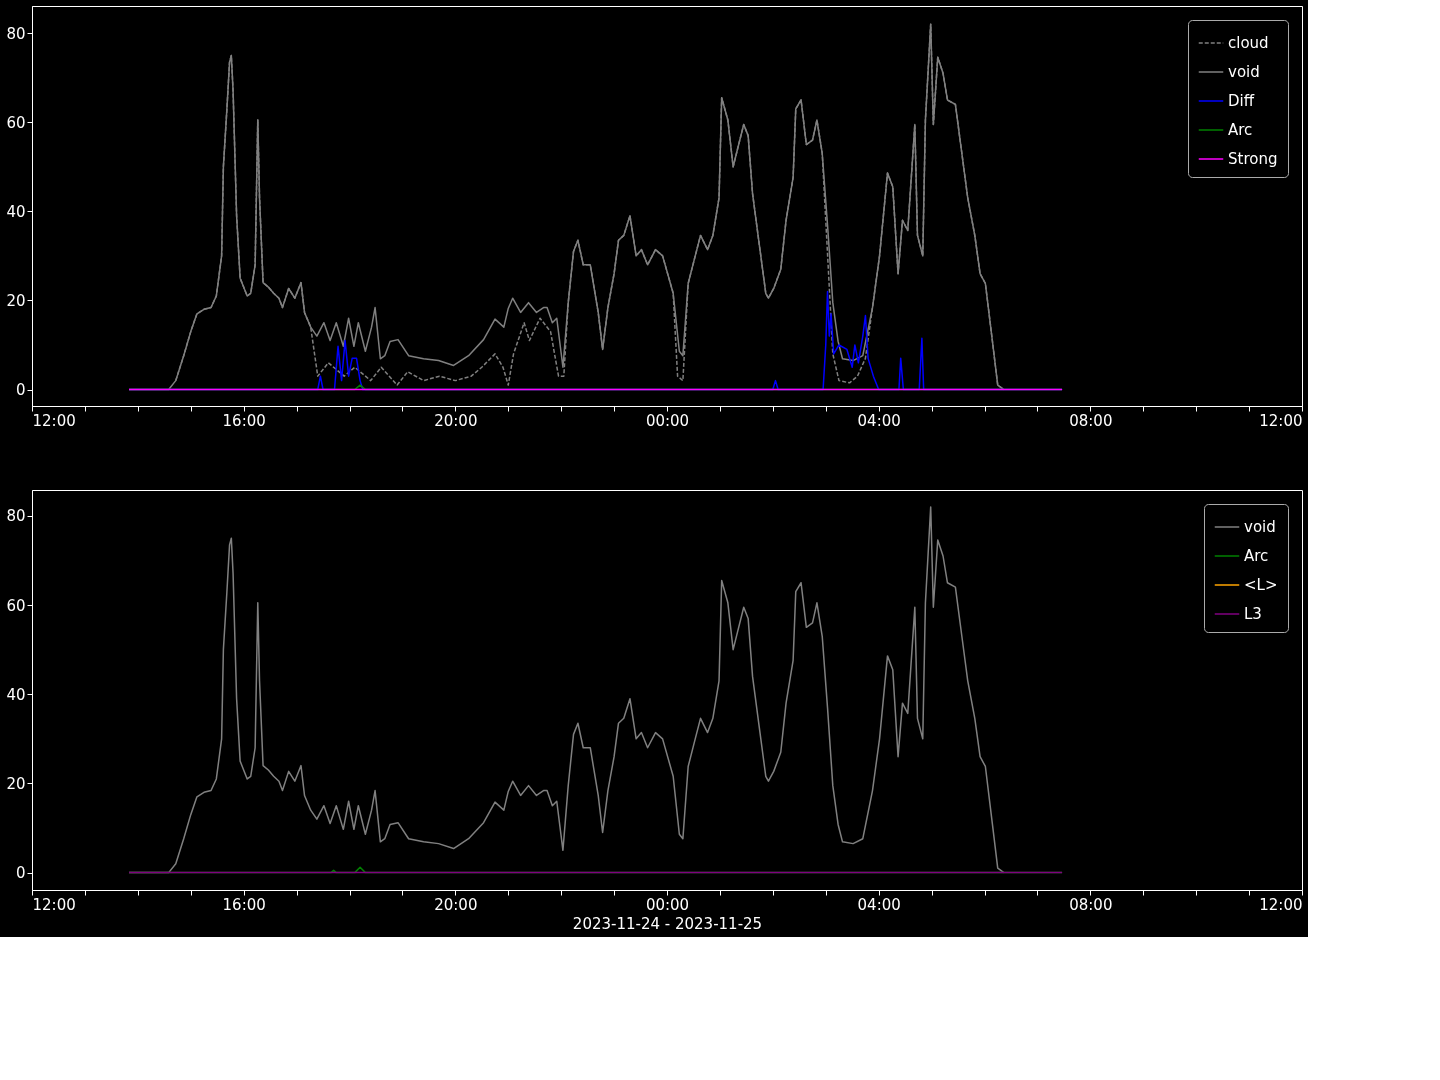 The height and width of the screenshot is (1080, 1440). What do you see at coordinates (1241, 101) in the screenshot?
I see `legend-label: Diff` at bounding box center [1241, 101].